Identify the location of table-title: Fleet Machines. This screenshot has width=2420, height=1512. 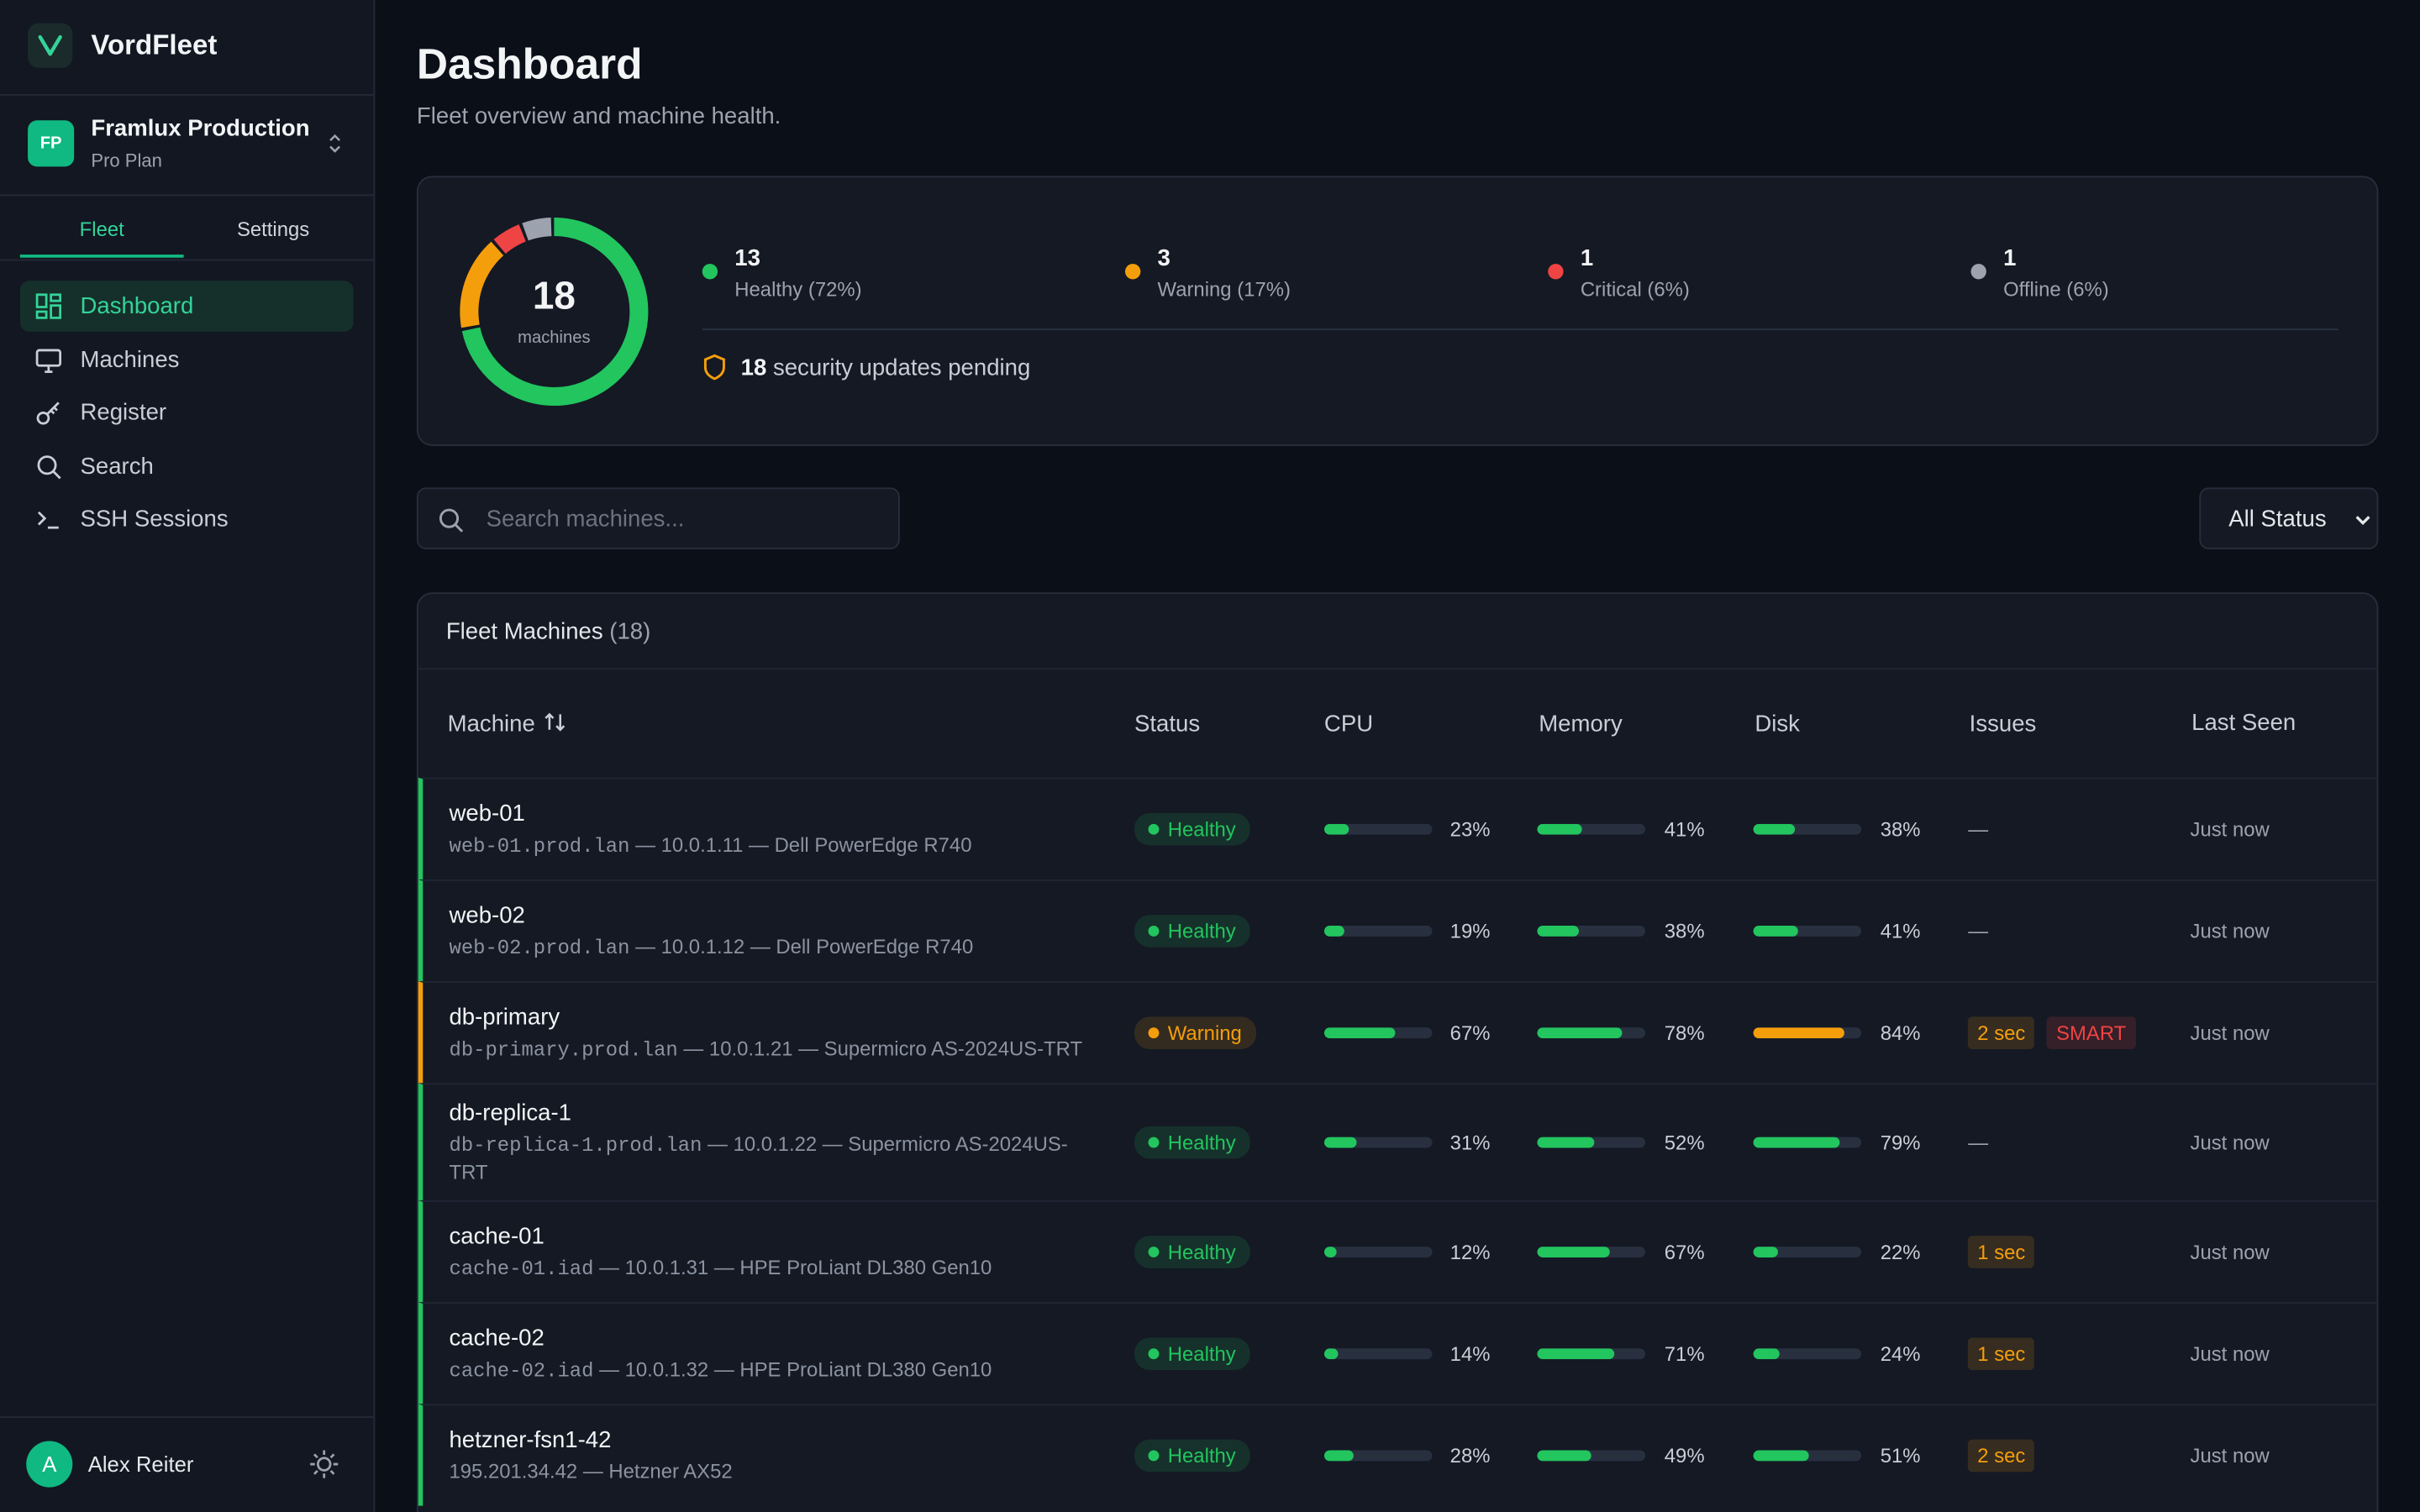
(524, 630).